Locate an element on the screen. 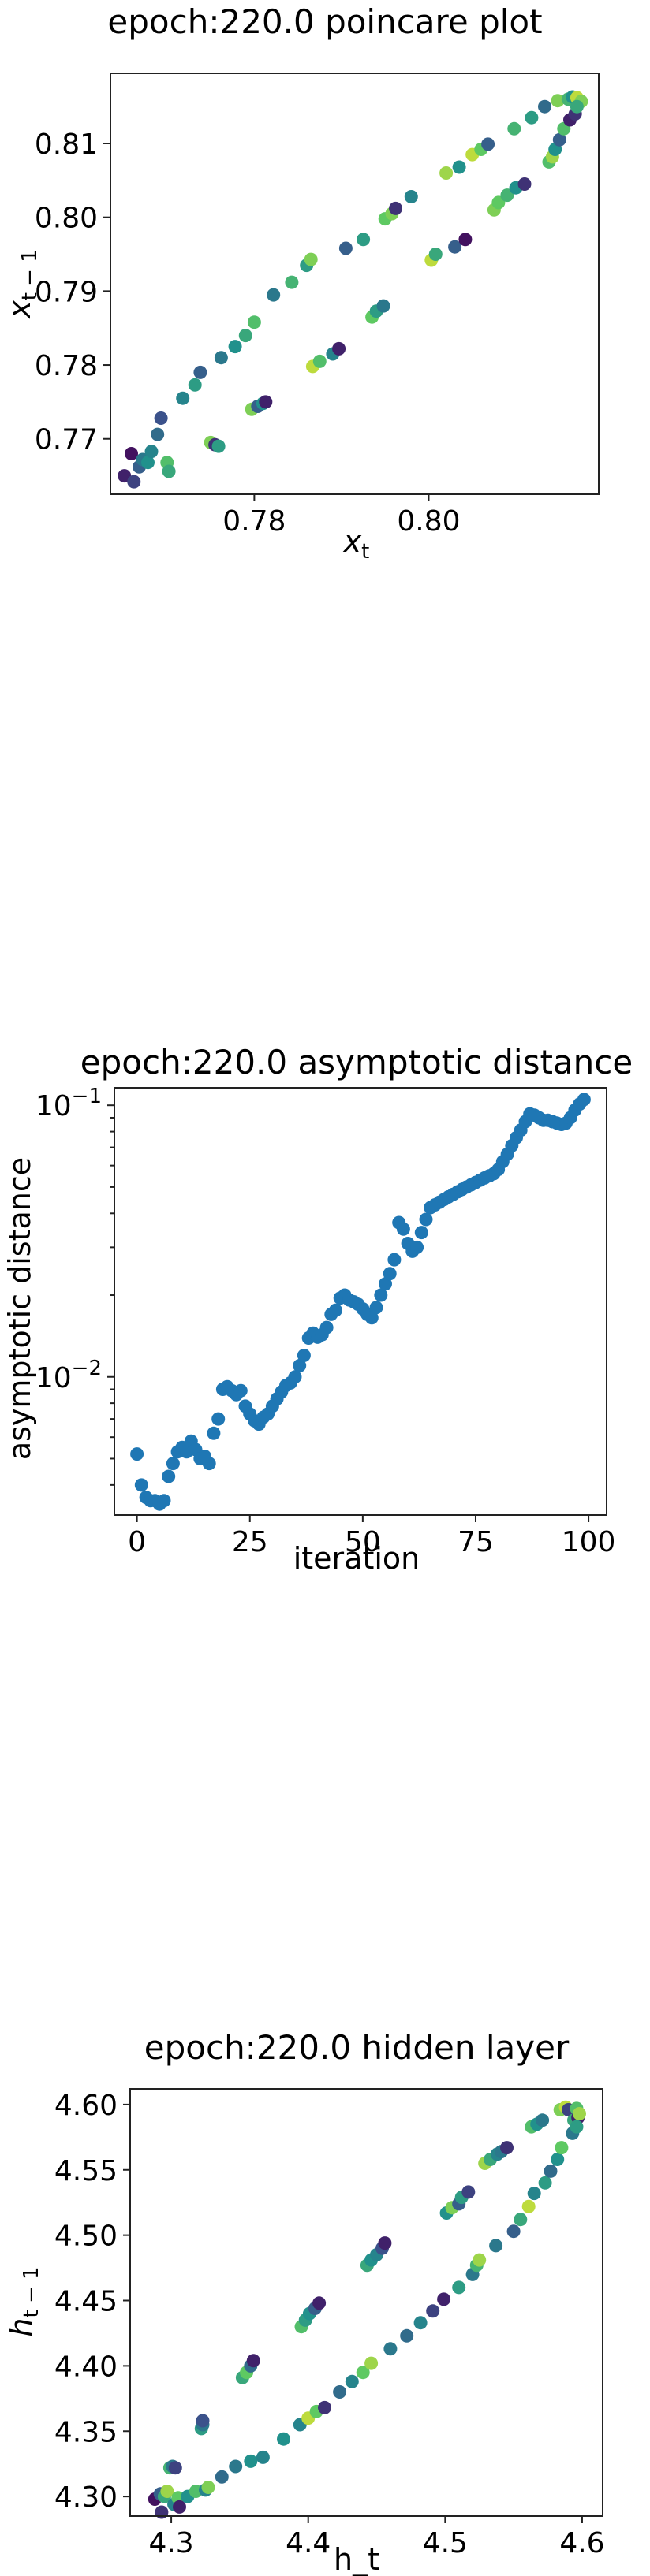  y-tick-label: 4.45 is located at coordinates (86, 2302).